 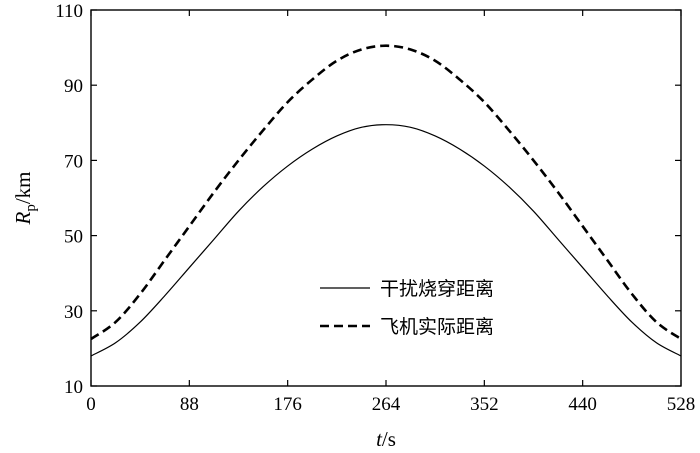 I want to click on y-axis-label: Rp/km, so click(x=25, y=199).